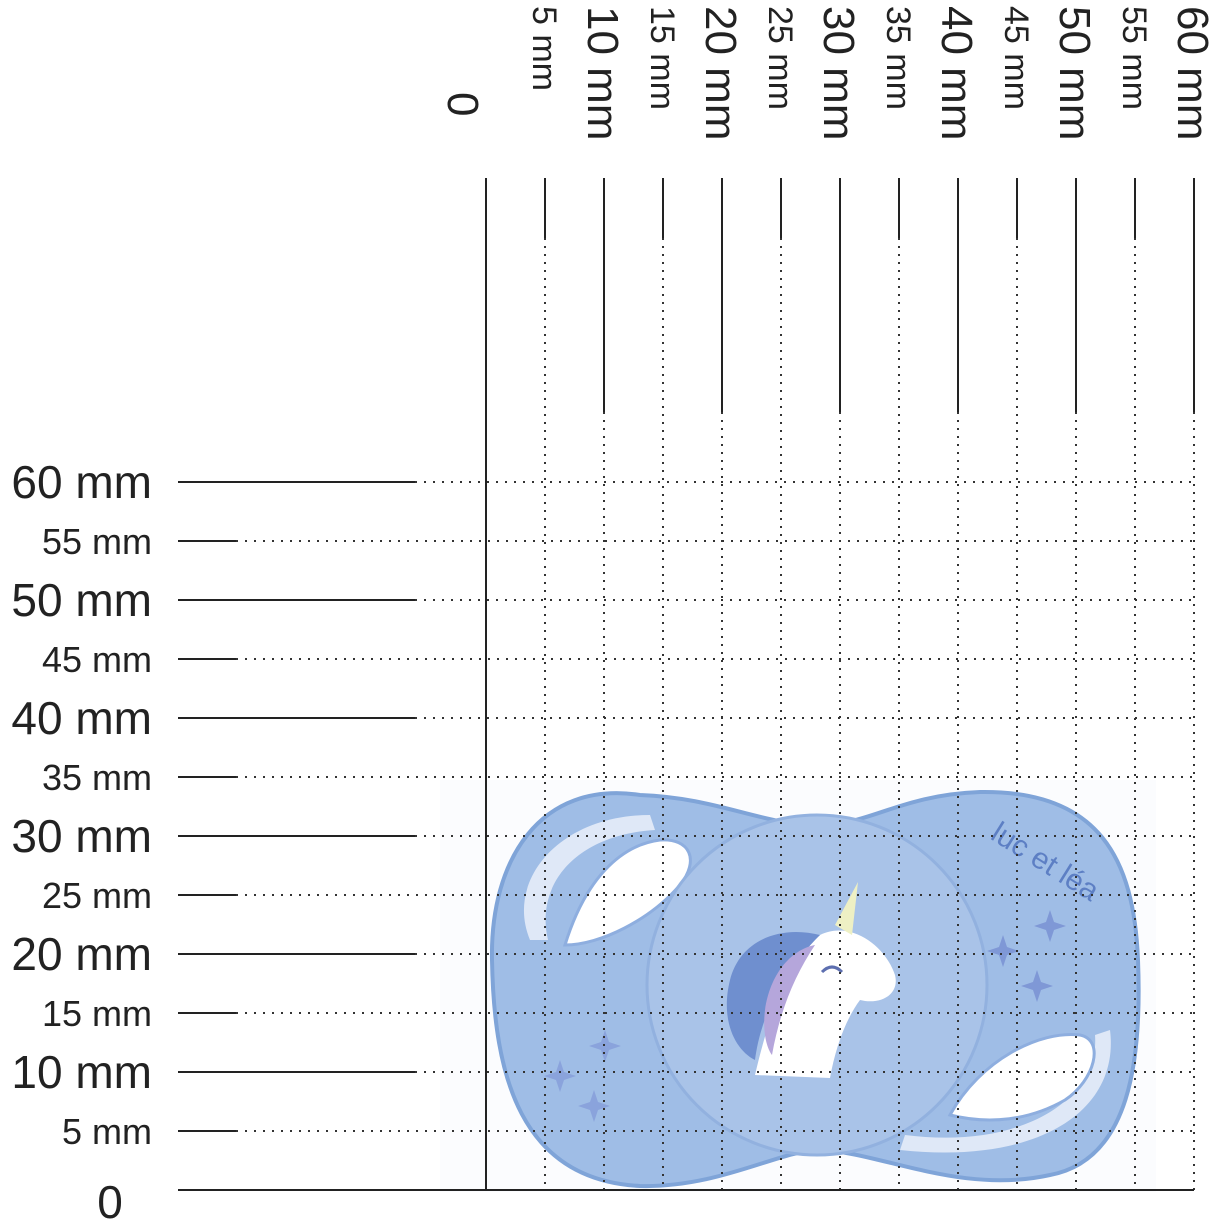  Describe the element at coordinates (1016, 58) in the screenshot. I see `x-tick-label: 45 mm` at that location.